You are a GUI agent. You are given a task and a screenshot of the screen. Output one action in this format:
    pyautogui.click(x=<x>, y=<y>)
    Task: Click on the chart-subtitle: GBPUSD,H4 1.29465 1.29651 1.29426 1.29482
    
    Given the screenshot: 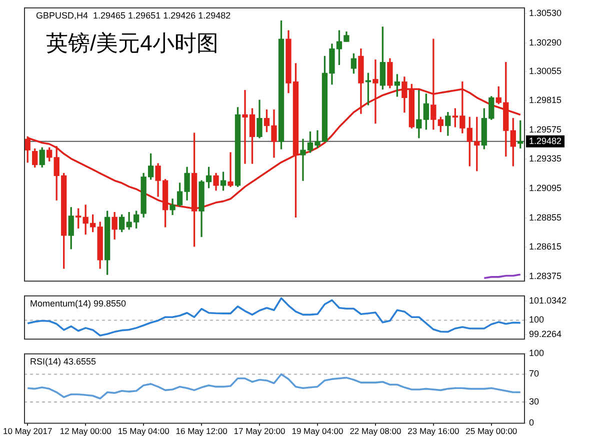 What is the action you would take?
    pyautogui.click(x=133, y=15)
    